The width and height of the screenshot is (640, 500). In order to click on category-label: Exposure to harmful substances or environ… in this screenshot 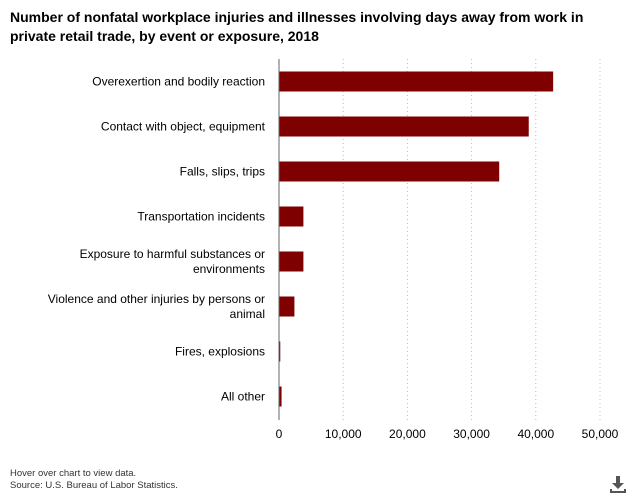, I will do `click(172, 261)`.